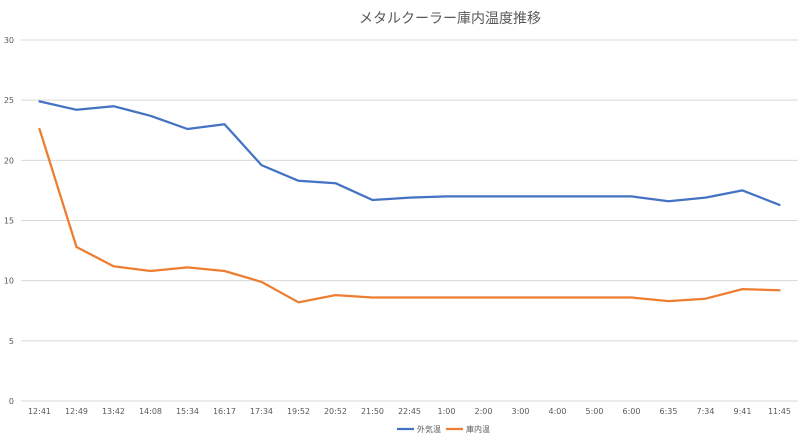  Describe the element at coordinates (429, 429) in the screenshot. I see `legend-label: 外気温` at that location.